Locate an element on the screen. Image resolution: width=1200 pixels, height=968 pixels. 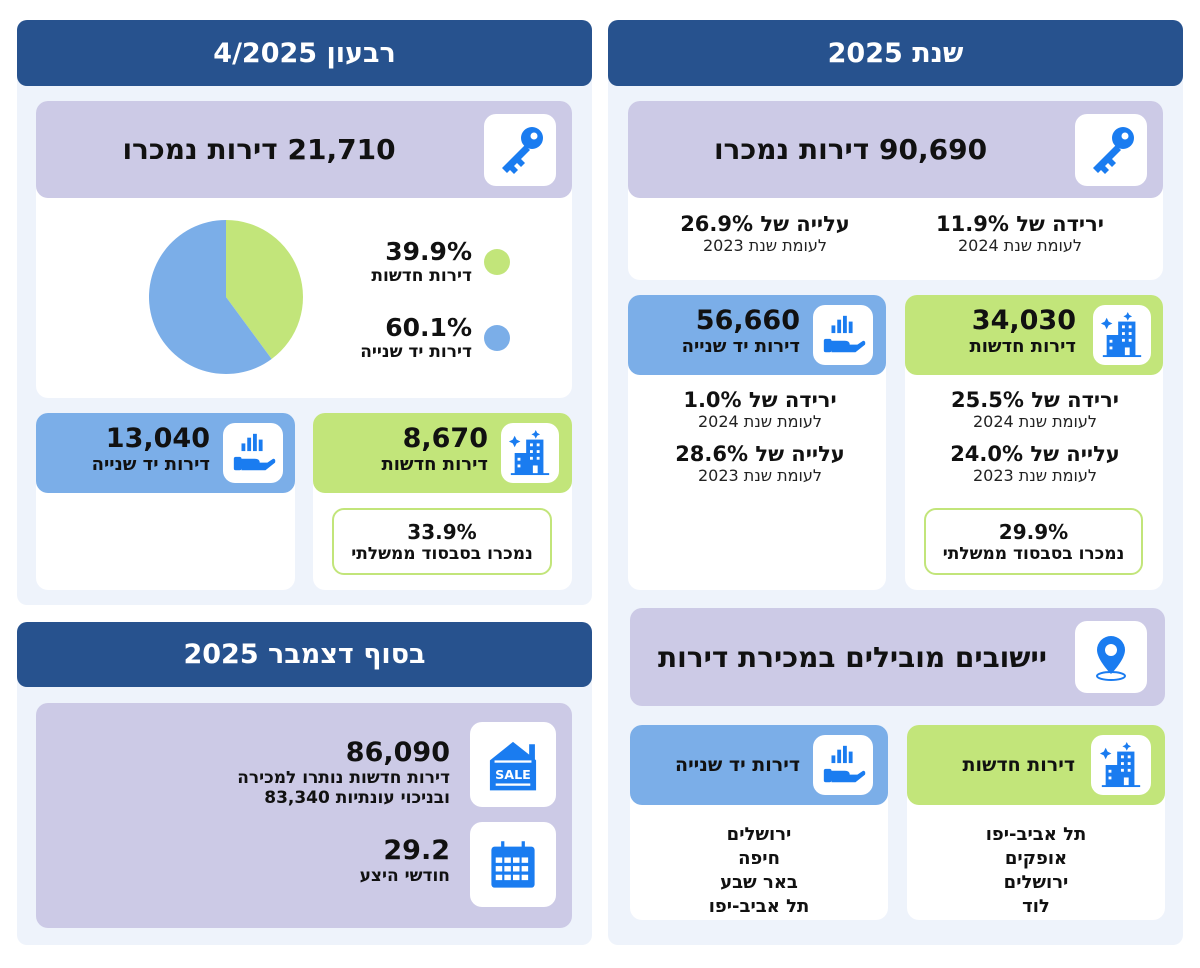
december-title: בסוף דצמבר 2025 is located at coordinates (304, 654).